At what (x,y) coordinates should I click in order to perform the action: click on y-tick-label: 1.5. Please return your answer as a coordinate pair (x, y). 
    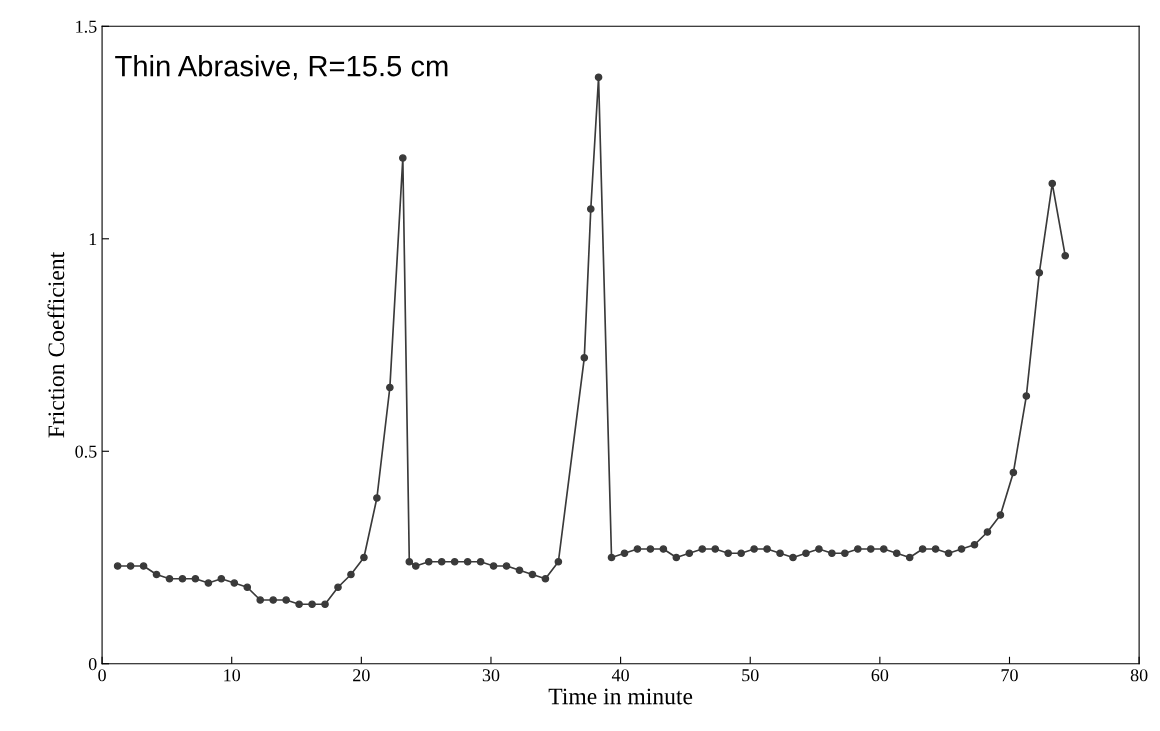
    Looking at the image, I should click on (86, 26).